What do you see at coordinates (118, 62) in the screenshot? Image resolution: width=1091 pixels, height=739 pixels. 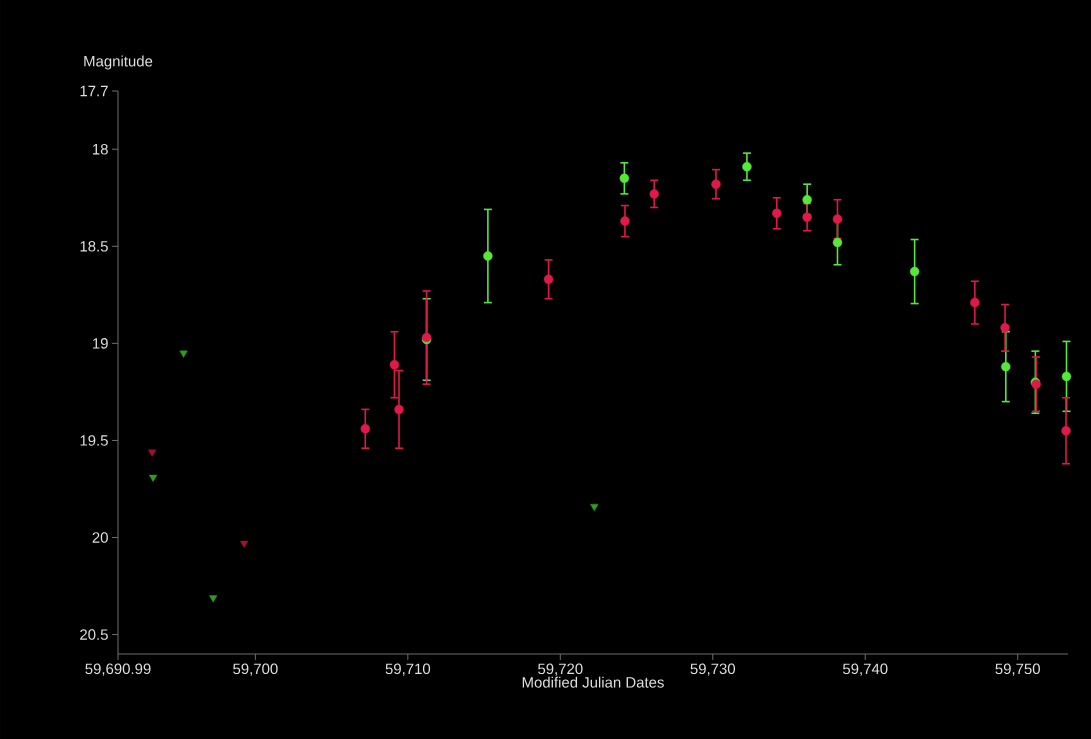 I see `y-axis-title: Magnitude` at bounding box center [118, 62].